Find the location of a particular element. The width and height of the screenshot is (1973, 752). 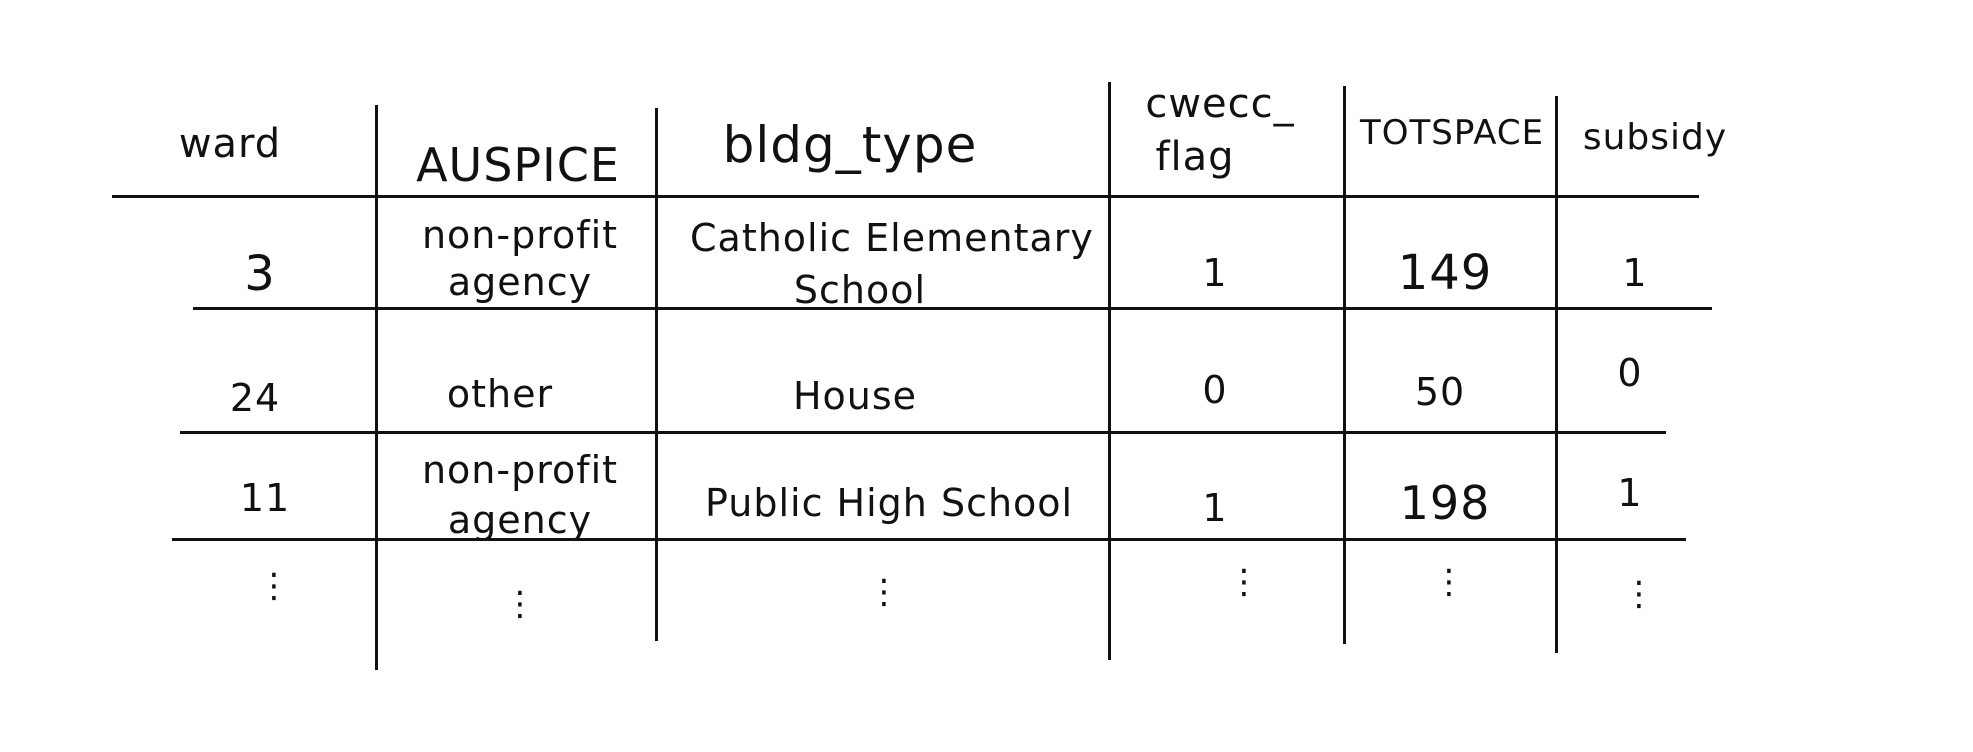

row2-ward: 24 is located at coordinates (255, 398).